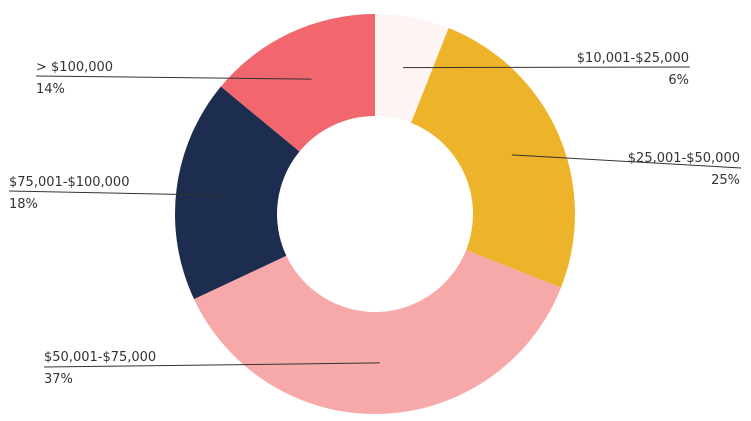 Image resolution: width=751 pixels, height=421 pixels. Describe the element at coordinates (69, 182) in the screenshot. I see `slice-label-75001-100000: $75,001-$100,000` at that location.